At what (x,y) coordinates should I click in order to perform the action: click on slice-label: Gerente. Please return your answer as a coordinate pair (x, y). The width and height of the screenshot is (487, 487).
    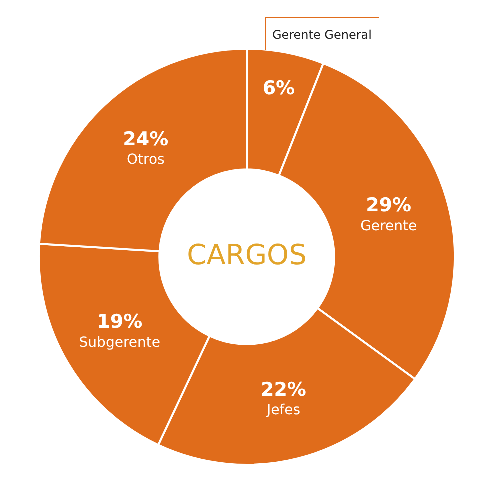
    Looking at the image, I should click on (389, 226).